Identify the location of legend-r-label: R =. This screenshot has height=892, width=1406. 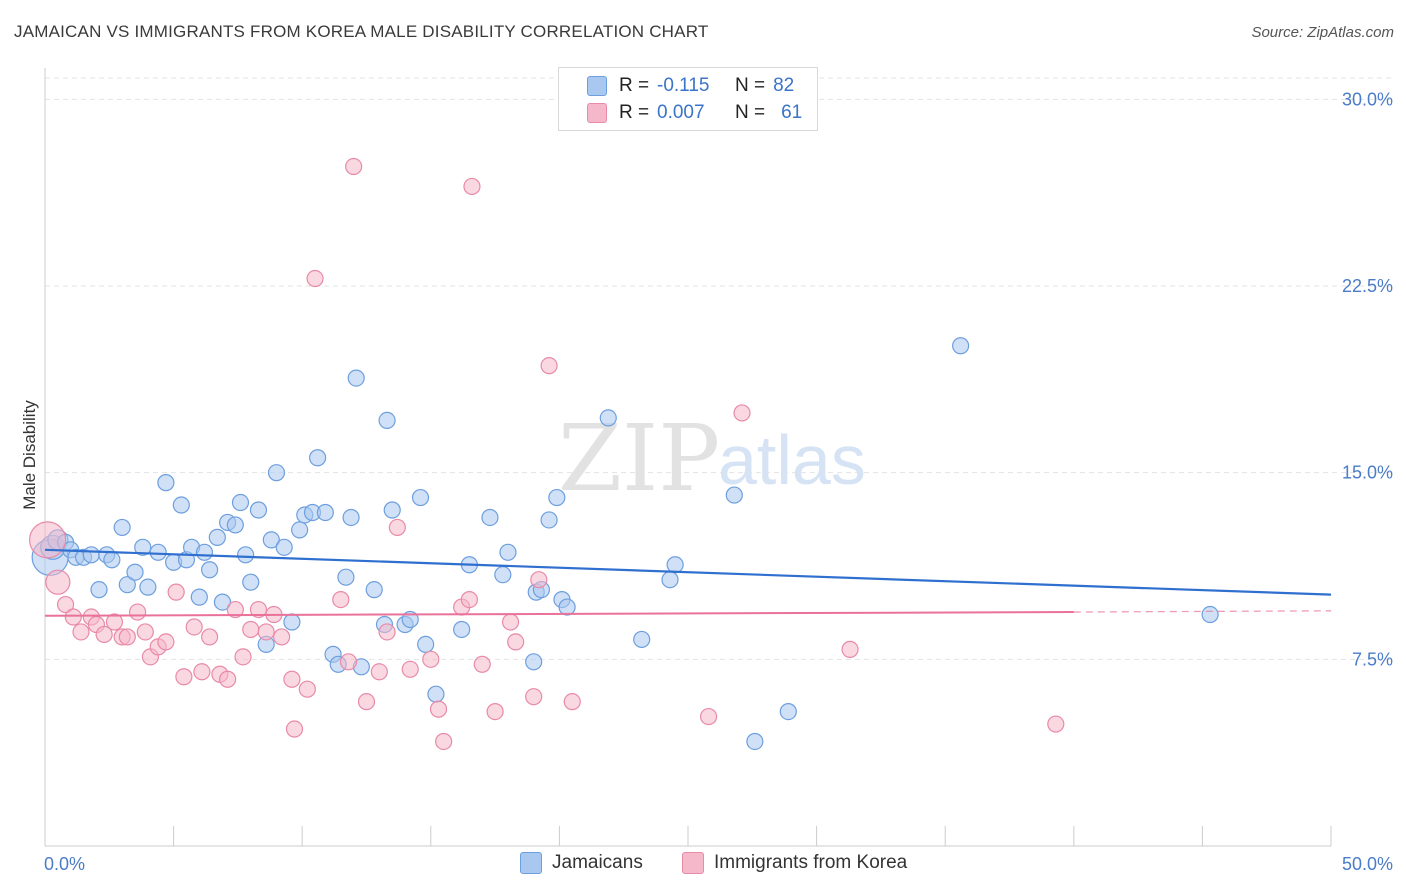
(634, 112).